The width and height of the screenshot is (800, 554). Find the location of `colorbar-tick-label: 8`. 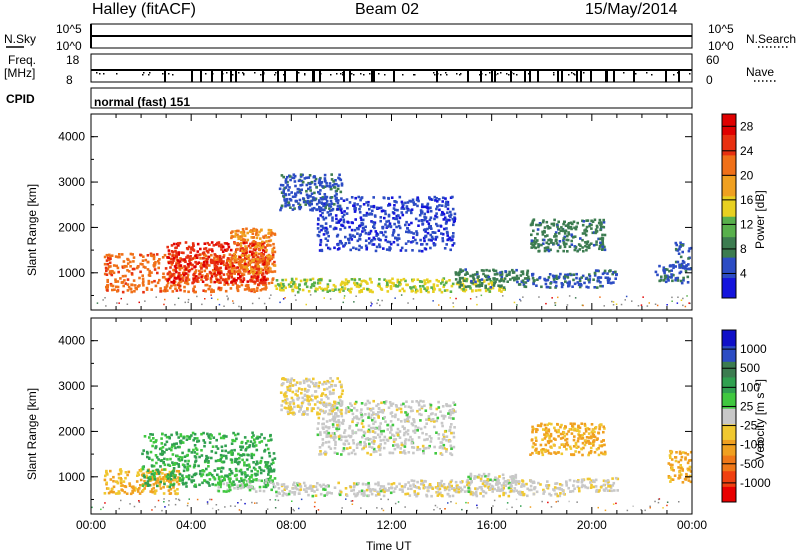

colorbar-tick-label: 8 is located at coordinates (743, 249).